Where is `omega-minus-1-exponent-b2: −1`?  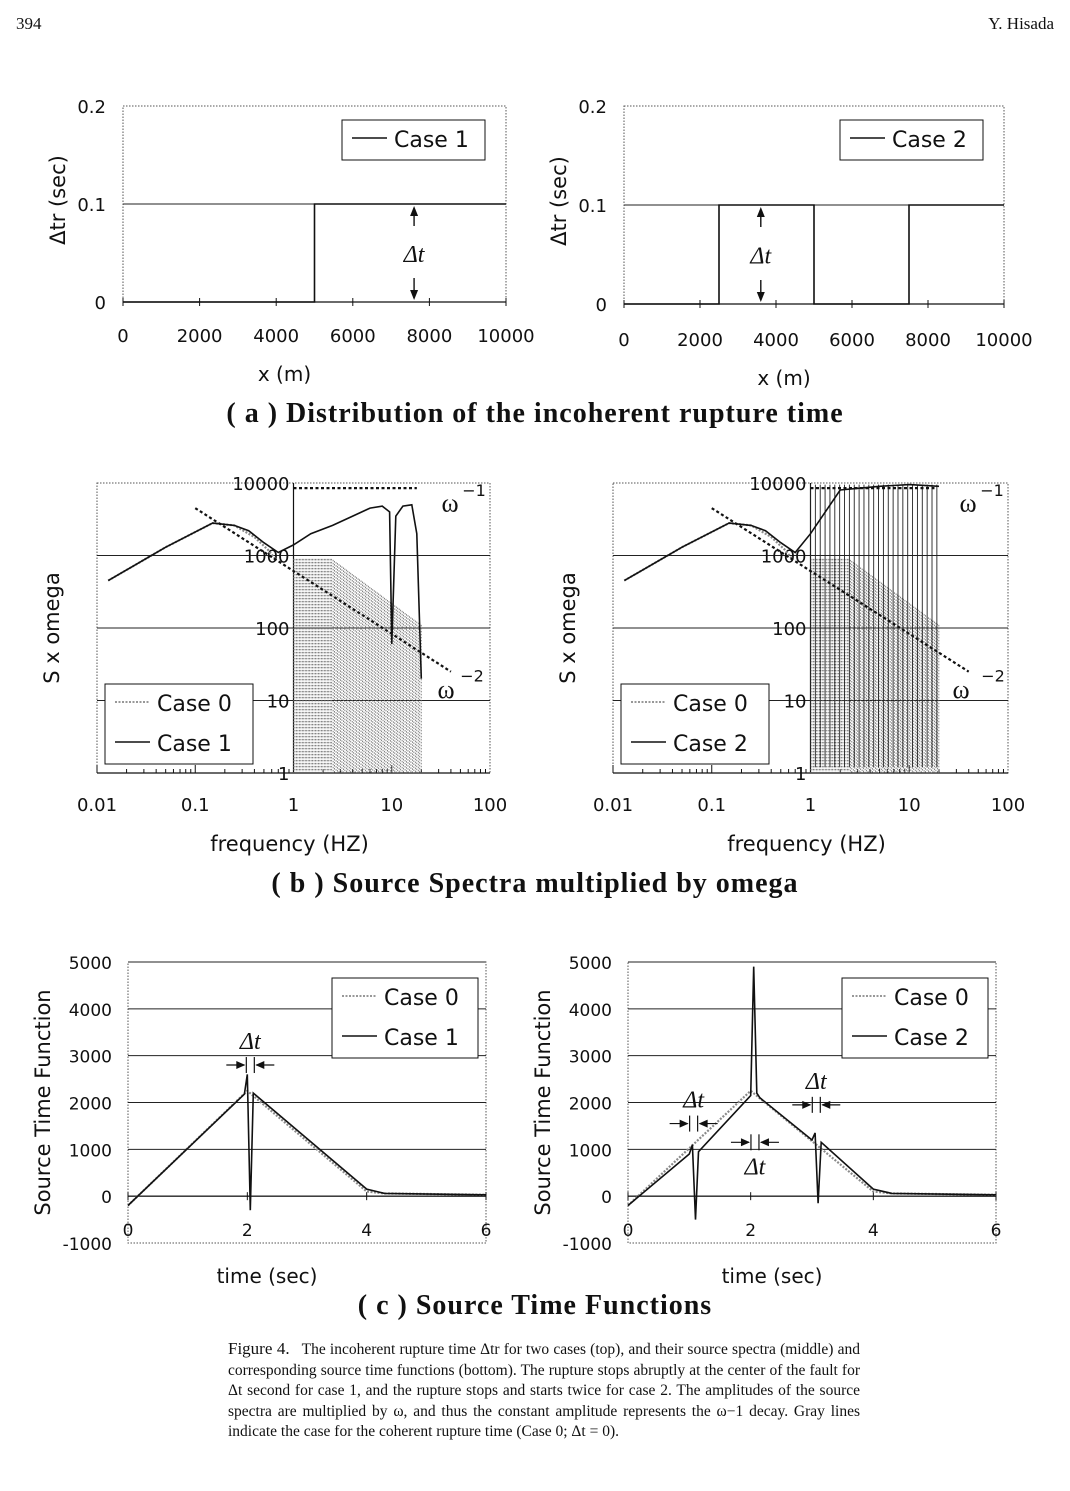 omega-minus-1-exponent-b2: −1 is located at coordinates (992, 490).